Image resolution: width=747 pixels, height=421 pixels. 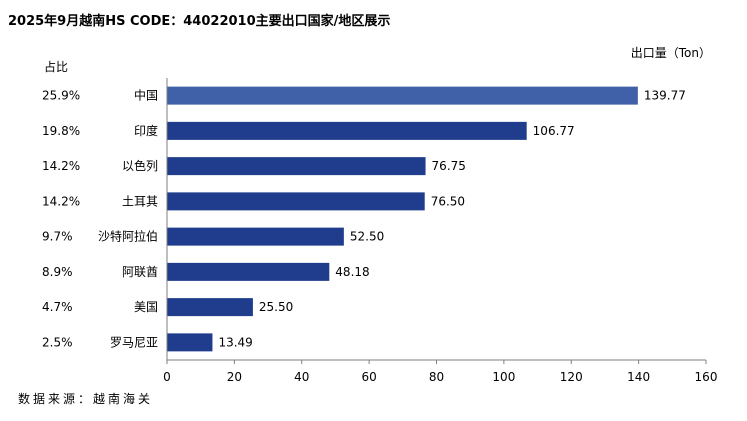 I want to click on x-tick-label-2: 40, so click(x=301, y=377).